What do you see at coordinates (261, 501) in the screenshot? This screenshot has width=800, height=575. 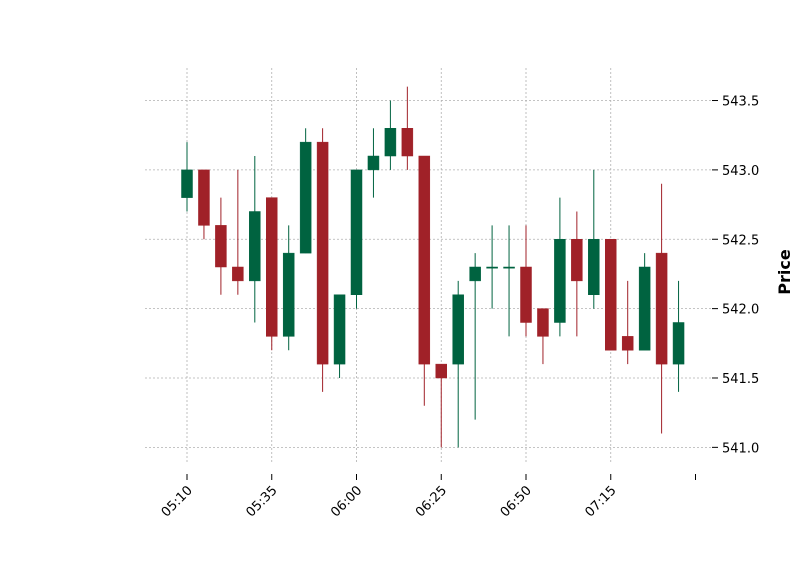 I see `x-tick-label: 05:35` at bounding box center [261, 501].